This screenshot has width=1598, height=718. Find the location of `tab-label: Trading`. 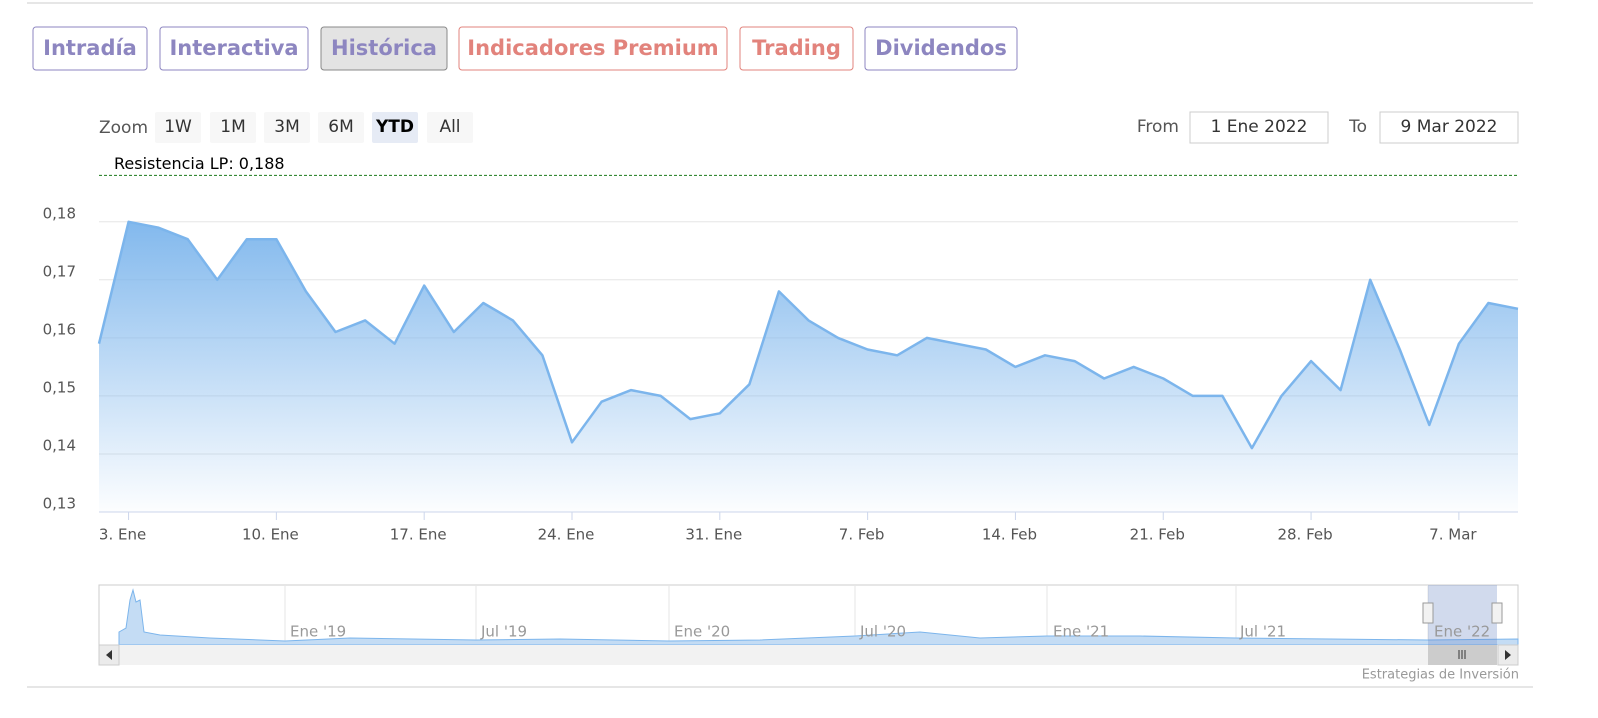

tab-label: Trading is located at coordinates (796, 48).